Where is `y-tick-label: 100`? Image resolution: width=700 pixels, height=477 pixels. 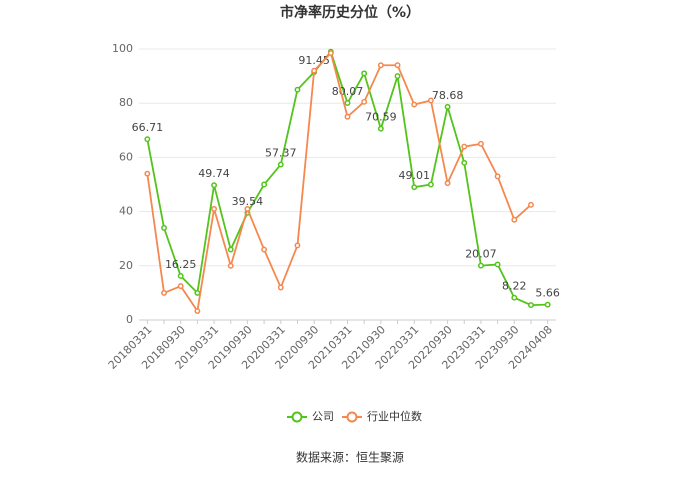 y-tick-label: 100 is located at coordinates (122, 48).